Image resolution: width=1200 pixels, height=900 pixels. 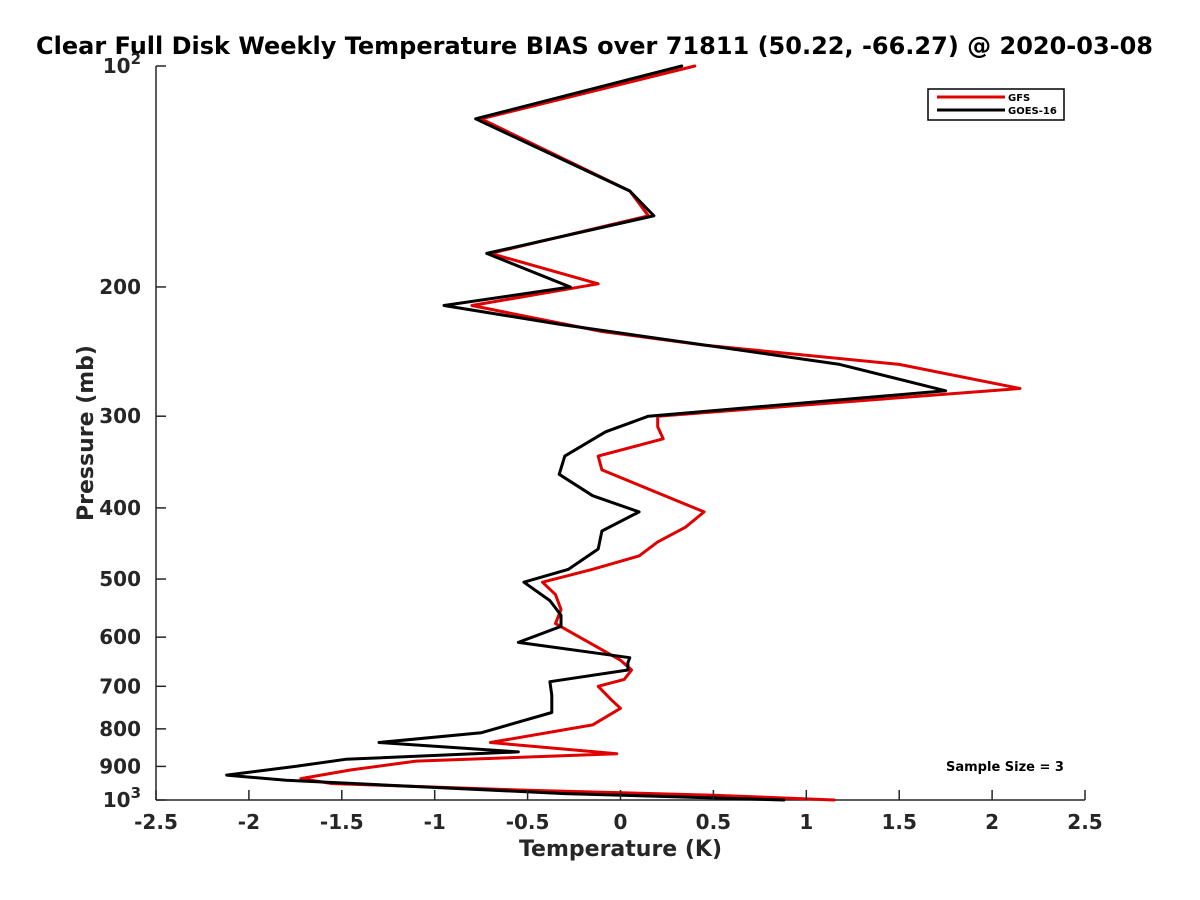 What do you see at coordinates (120, 766) in the screenshot?
I see `y-tick-label: 900` at bounding box center [120, 766].